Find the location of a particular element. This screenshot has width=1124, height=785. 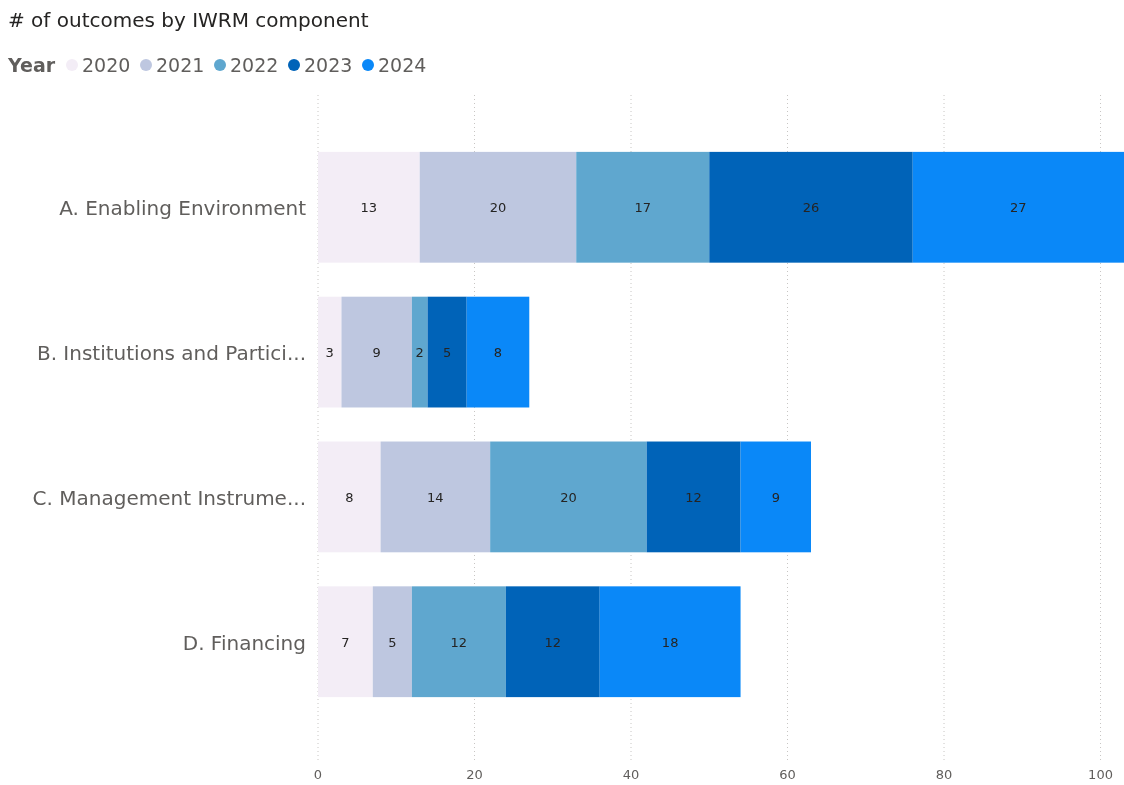

data-label: 3 is located at coordinates (329, 353).